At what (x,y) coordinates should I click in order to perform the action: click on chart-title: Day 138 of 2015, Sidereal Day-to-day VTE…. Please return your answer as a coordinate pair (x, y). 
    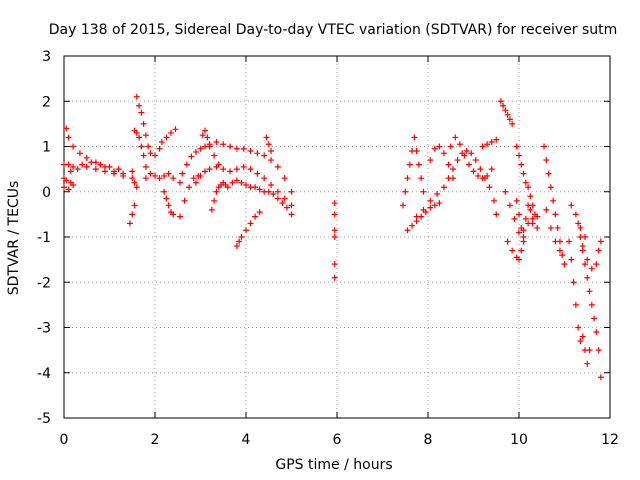
    Looking at the image, I should click on (333, 30).